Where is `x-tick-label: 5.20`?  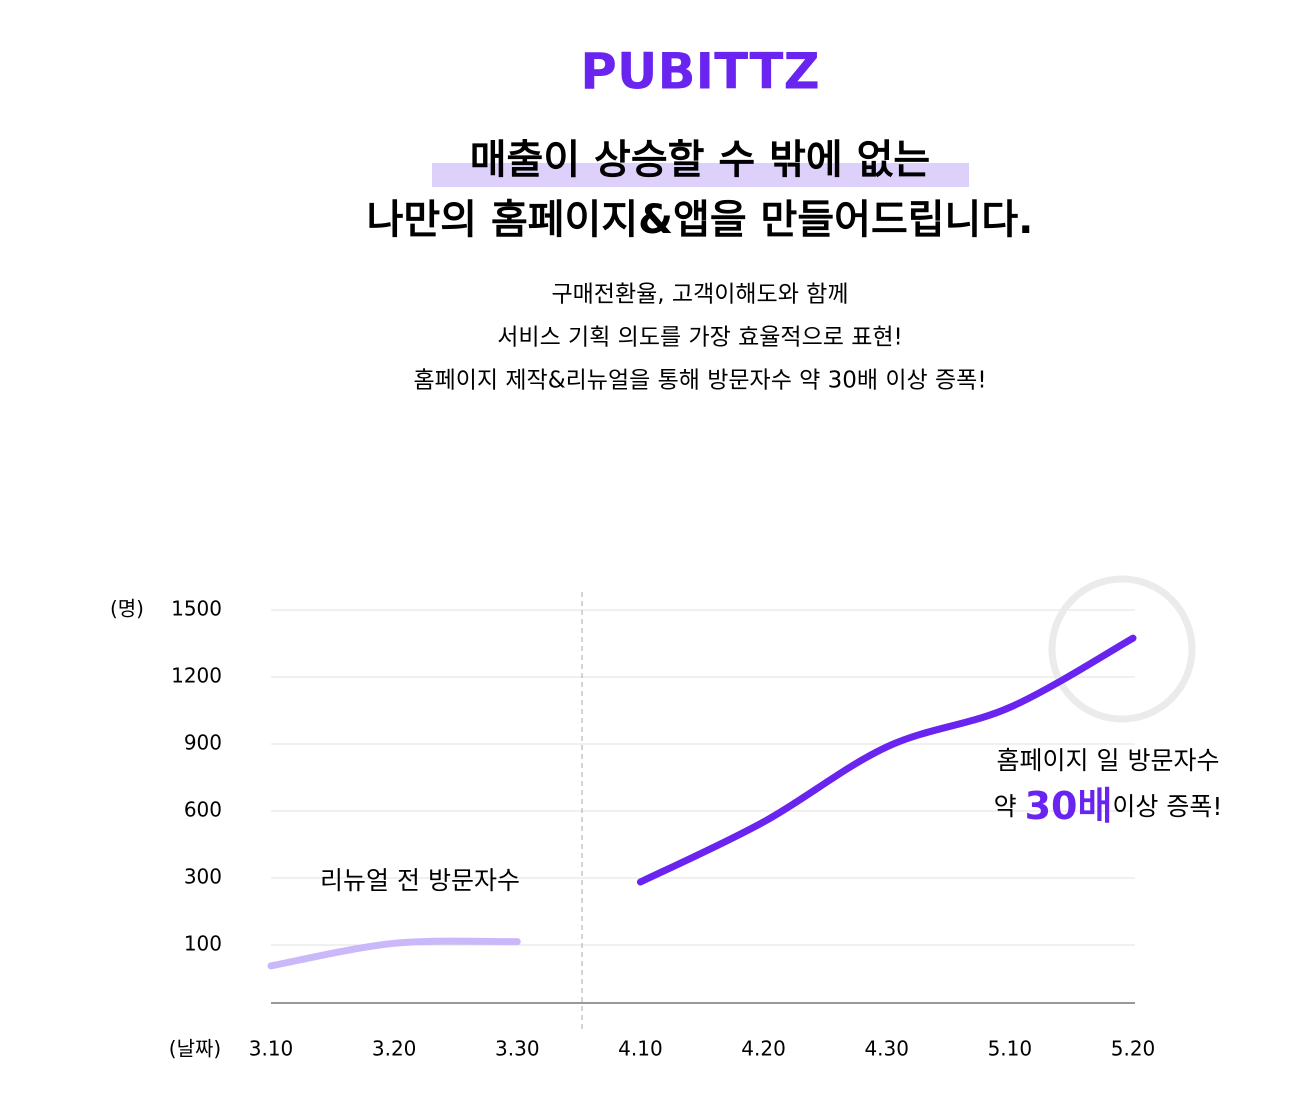
x-tick-label: 5.20 is located at coordinates (1133, 1049).